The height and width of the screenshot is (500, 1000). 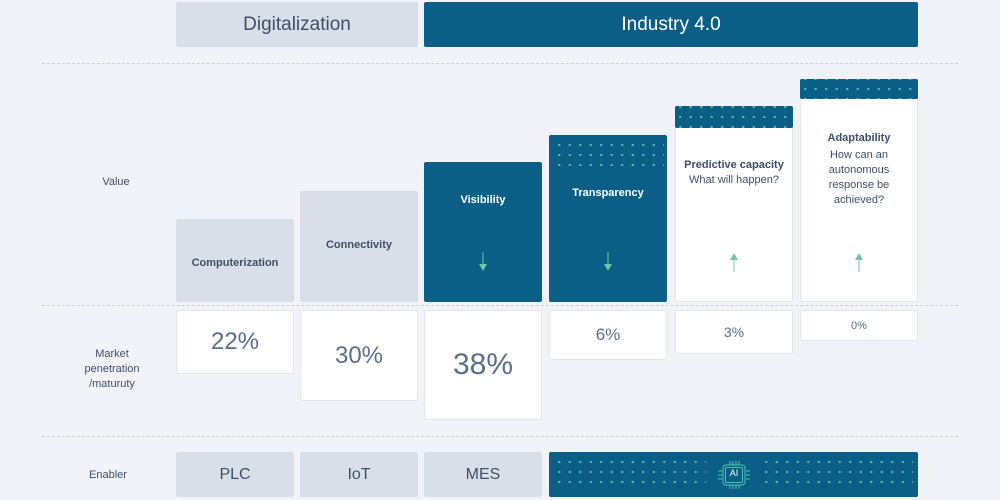 What do you see at coordinates (483, 474) in the screenshot?
I see `enabler-mes: MES` at bounding box center [483, 474].